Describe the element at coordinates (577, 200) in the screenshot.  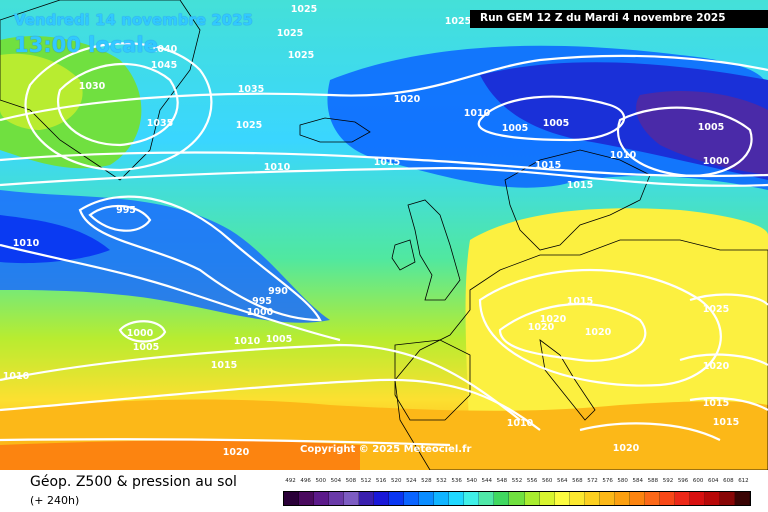
I see `land-scandinavia` at that location.